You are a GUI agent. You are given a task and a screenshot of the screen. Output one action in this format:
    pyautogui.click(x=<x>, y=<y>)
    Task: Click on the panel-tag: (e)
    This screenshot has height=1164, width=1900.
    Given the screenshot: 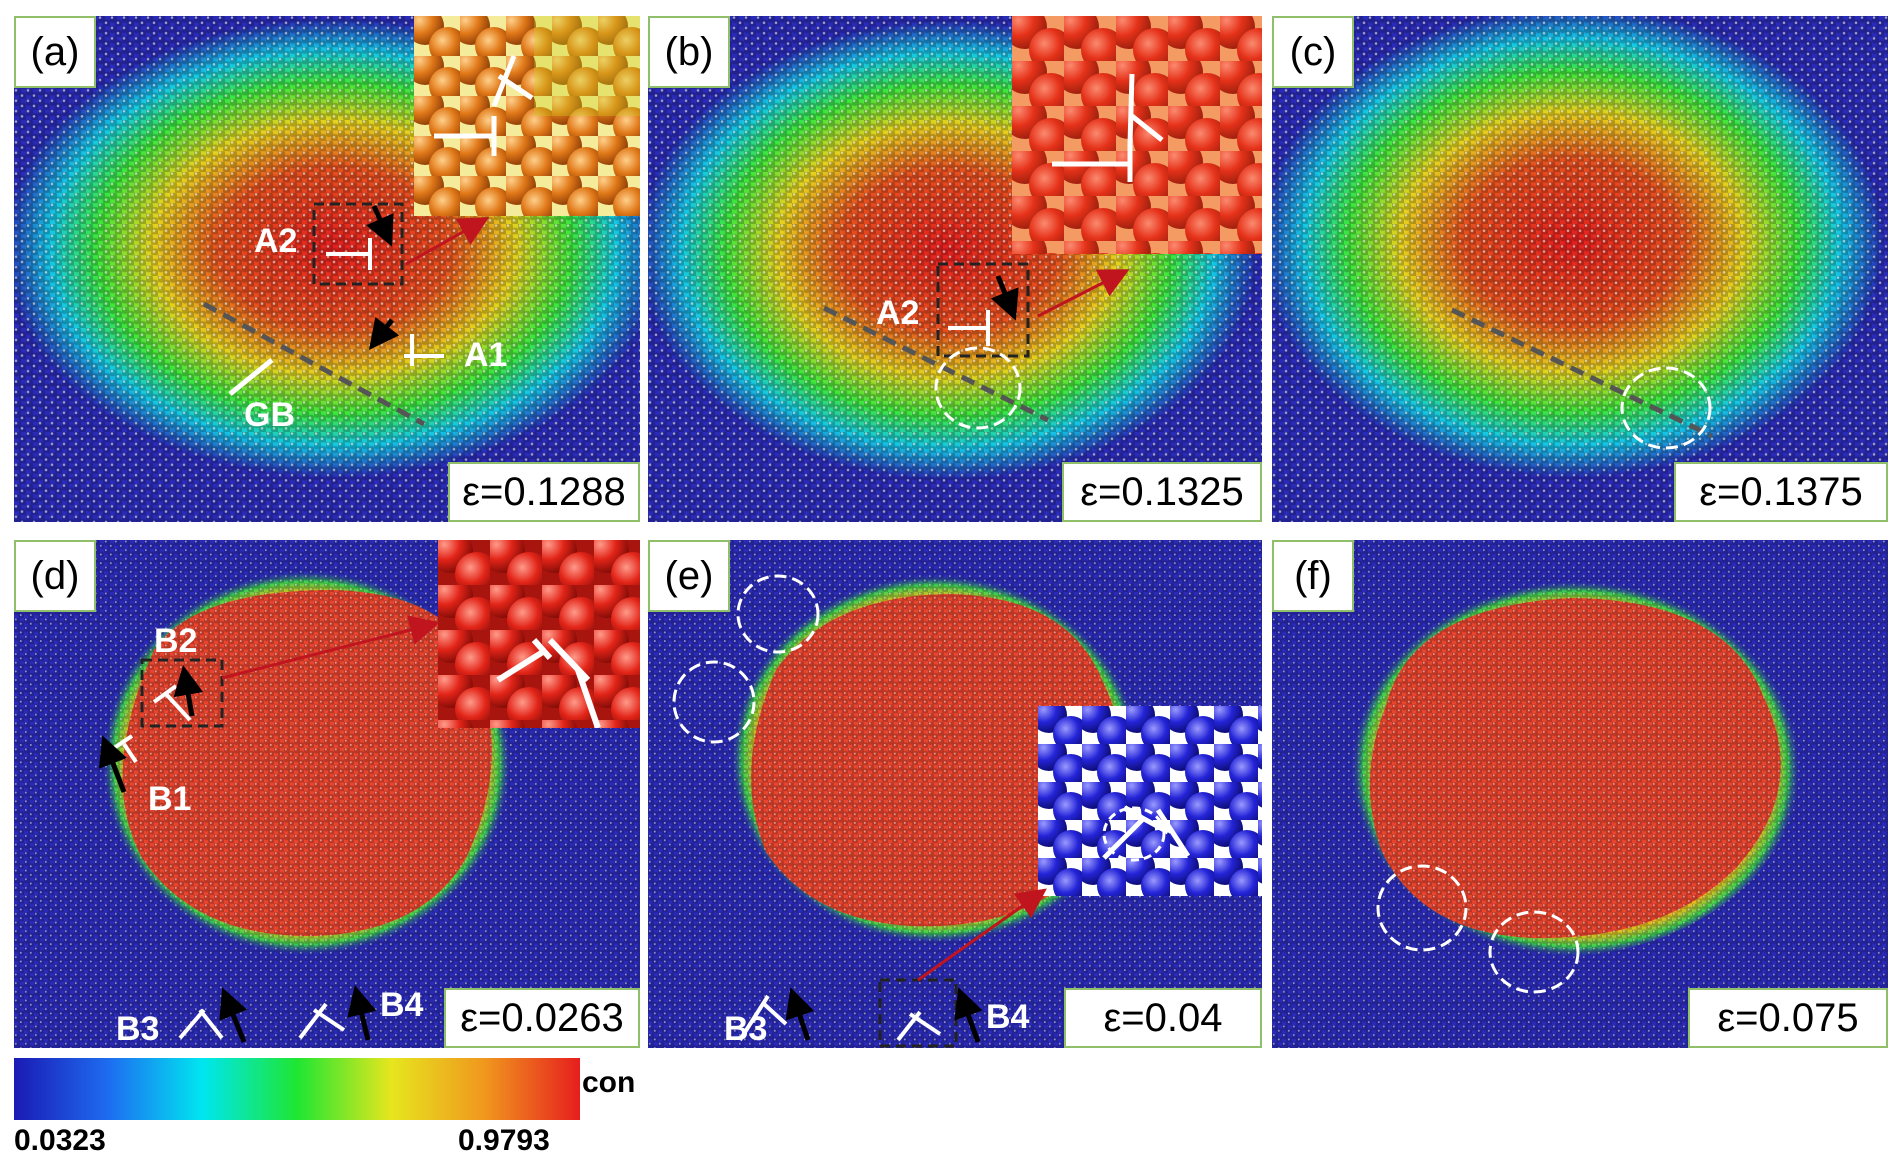 What is the action you would take?
    pyautogui.click(x=689, y=576)
    